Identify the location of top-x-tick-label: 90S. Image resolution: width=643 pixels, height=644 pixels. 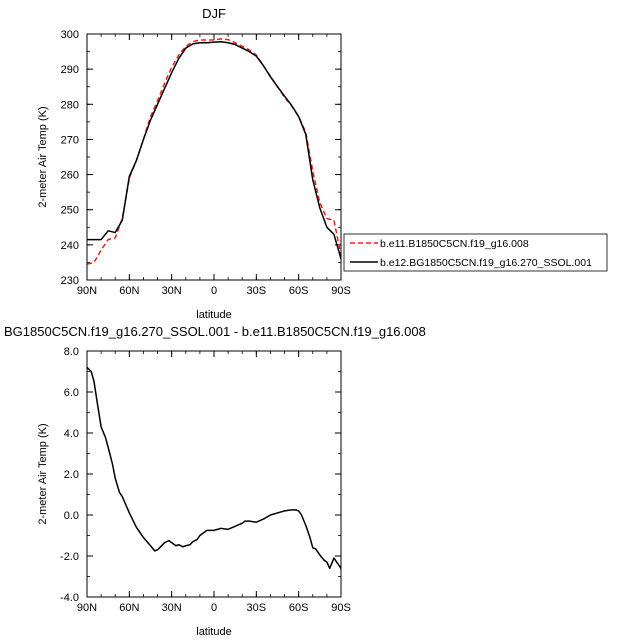
(341, 291).